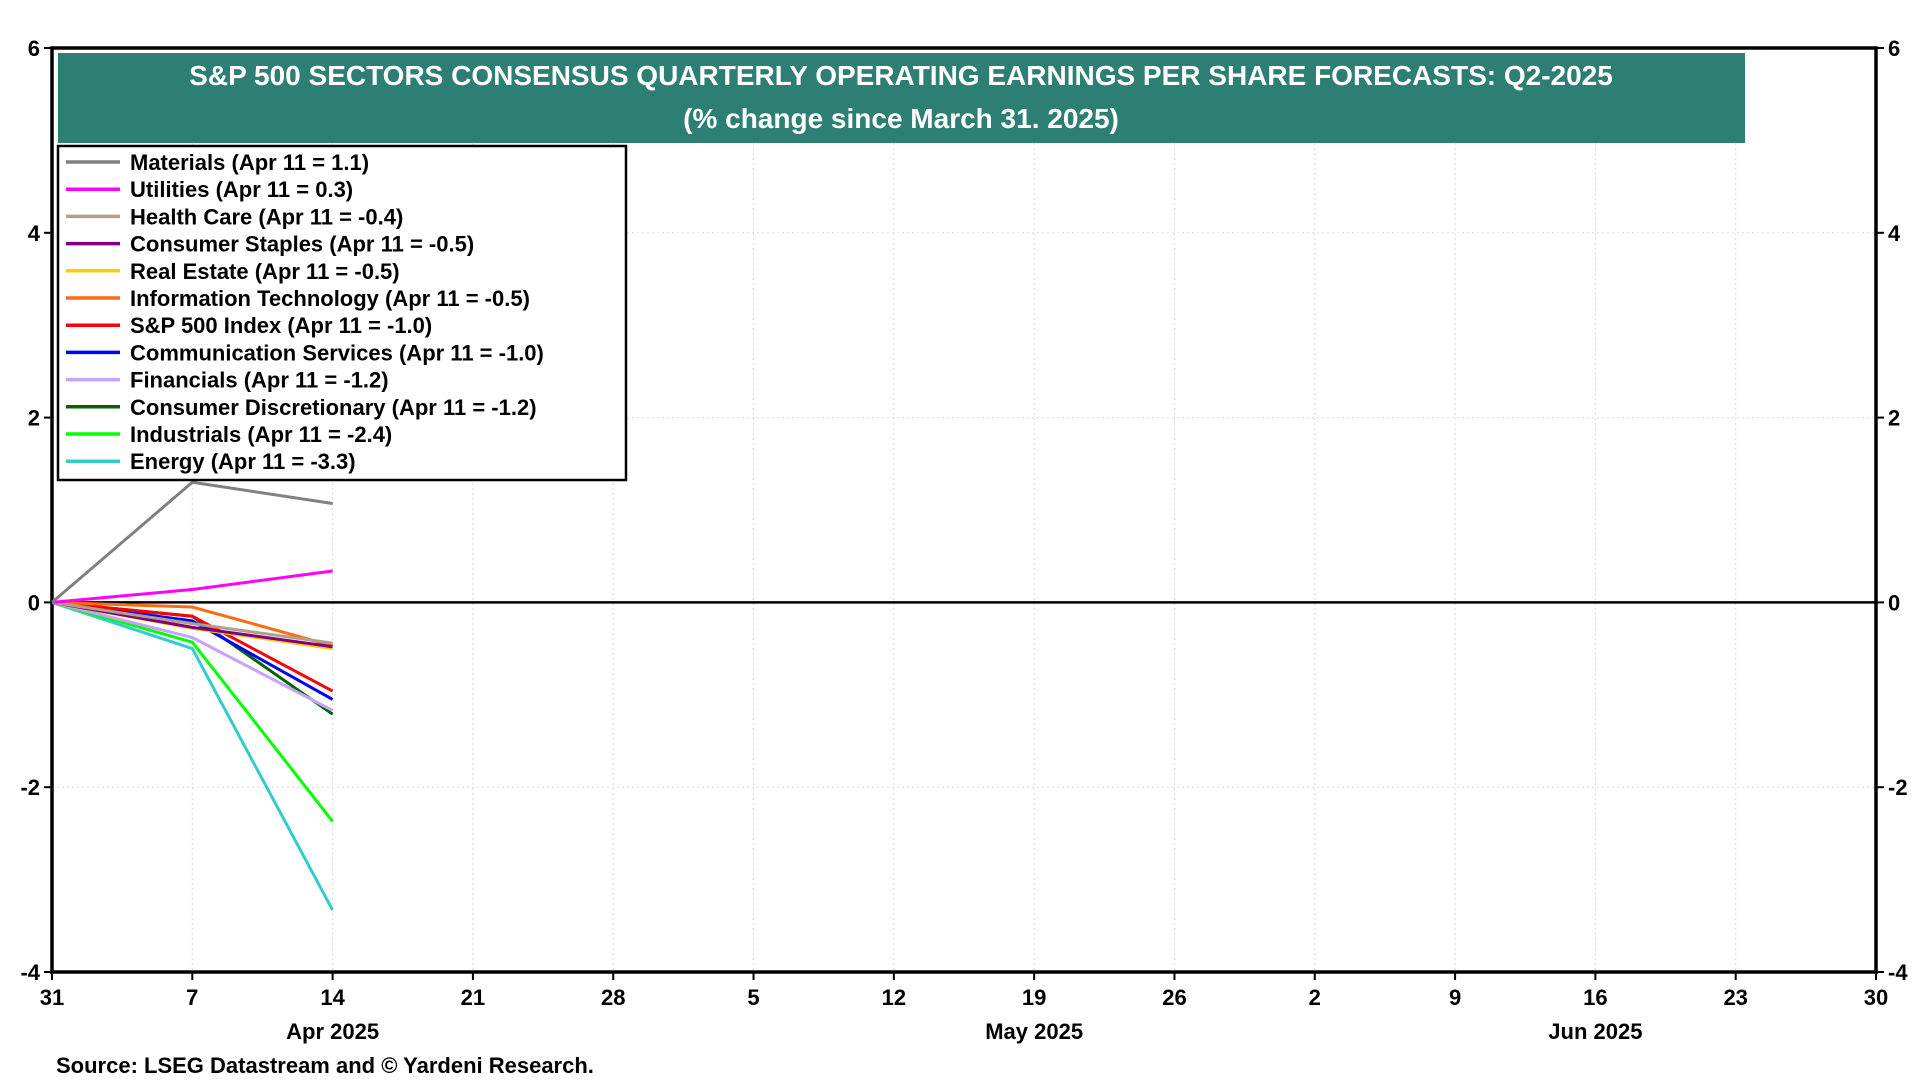 The width and height of the screenshot is (1920, 1085). What do you see at coordinates (1174, 997) in the screenshot?
I see `x-tick-label: 26` at bounding box center [1174, 997].